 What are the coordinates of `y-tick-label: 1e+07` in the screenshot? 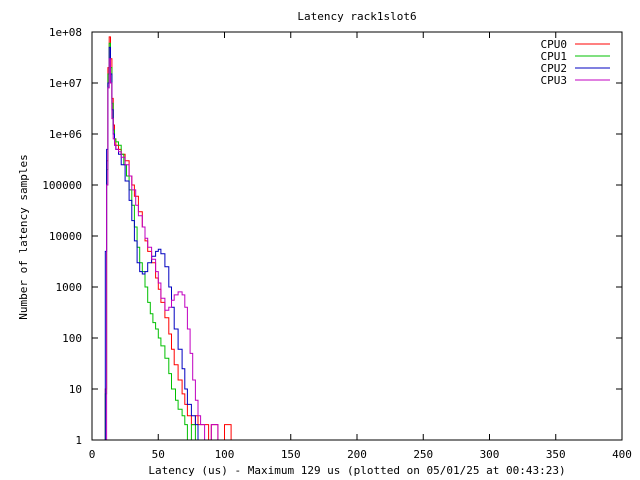 It's located at (65, 83).